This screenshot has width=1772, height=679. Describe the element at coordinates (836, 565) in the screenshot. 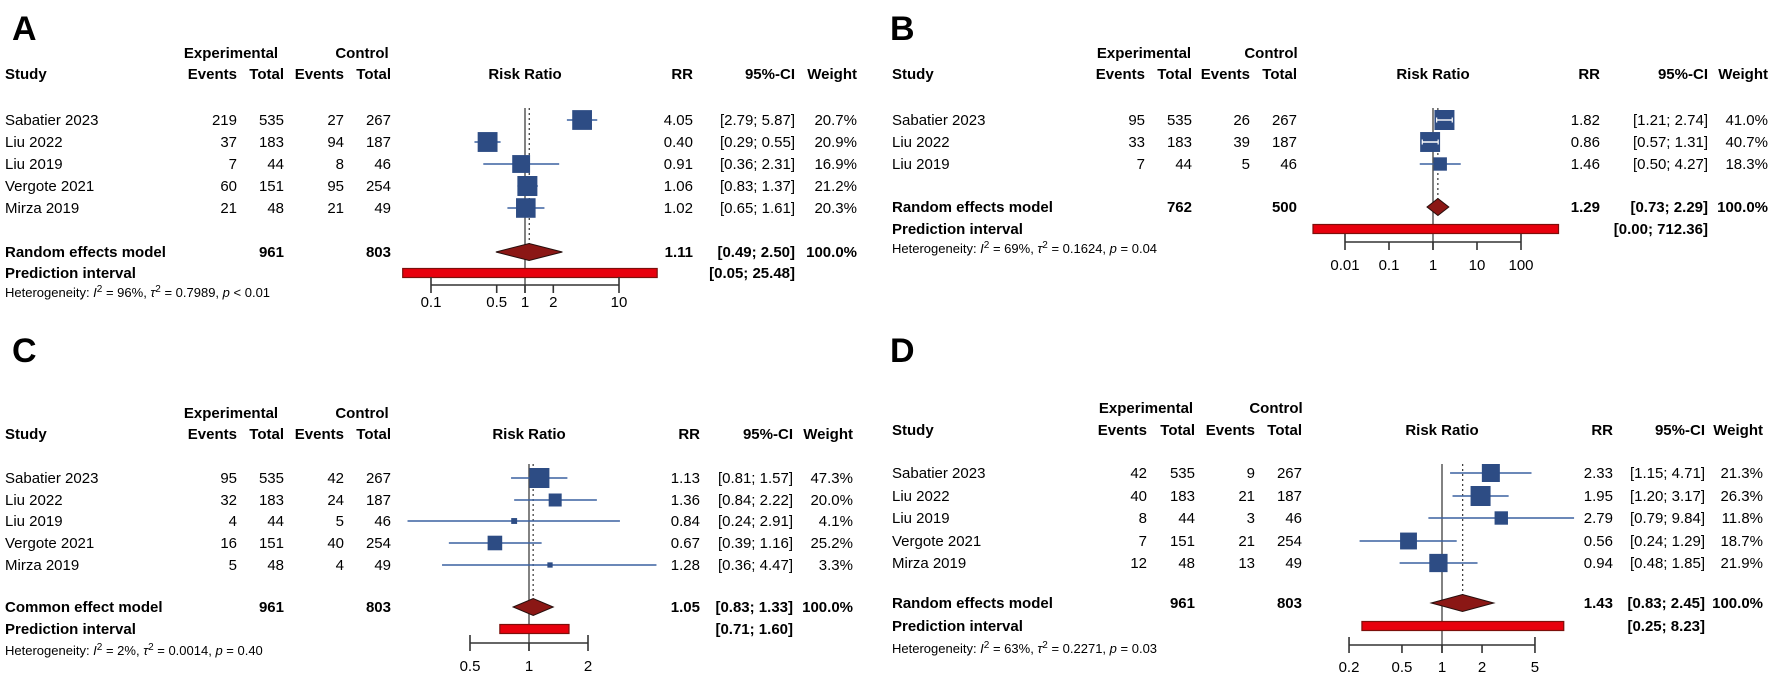

I see `weight-value: 3.3%` at that location.